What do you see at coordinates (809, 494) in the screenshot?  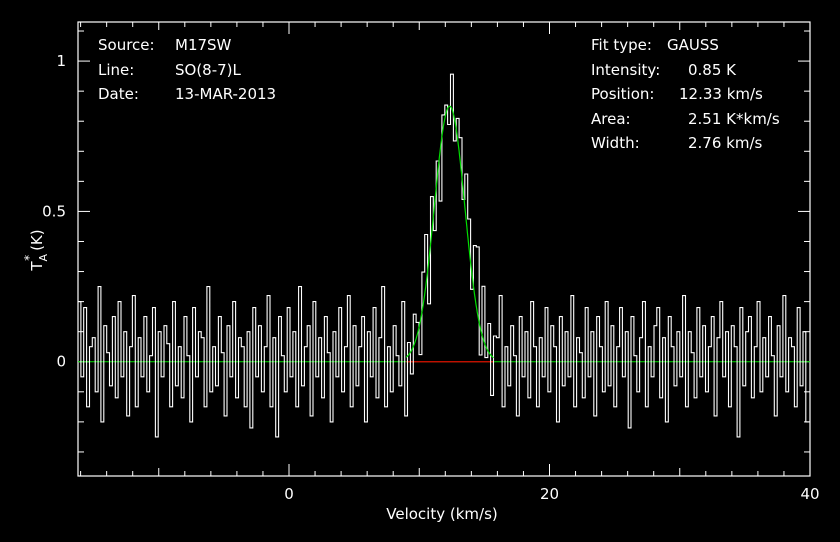 I see `x-tick-label: 40` at bounding box center [809, 494].